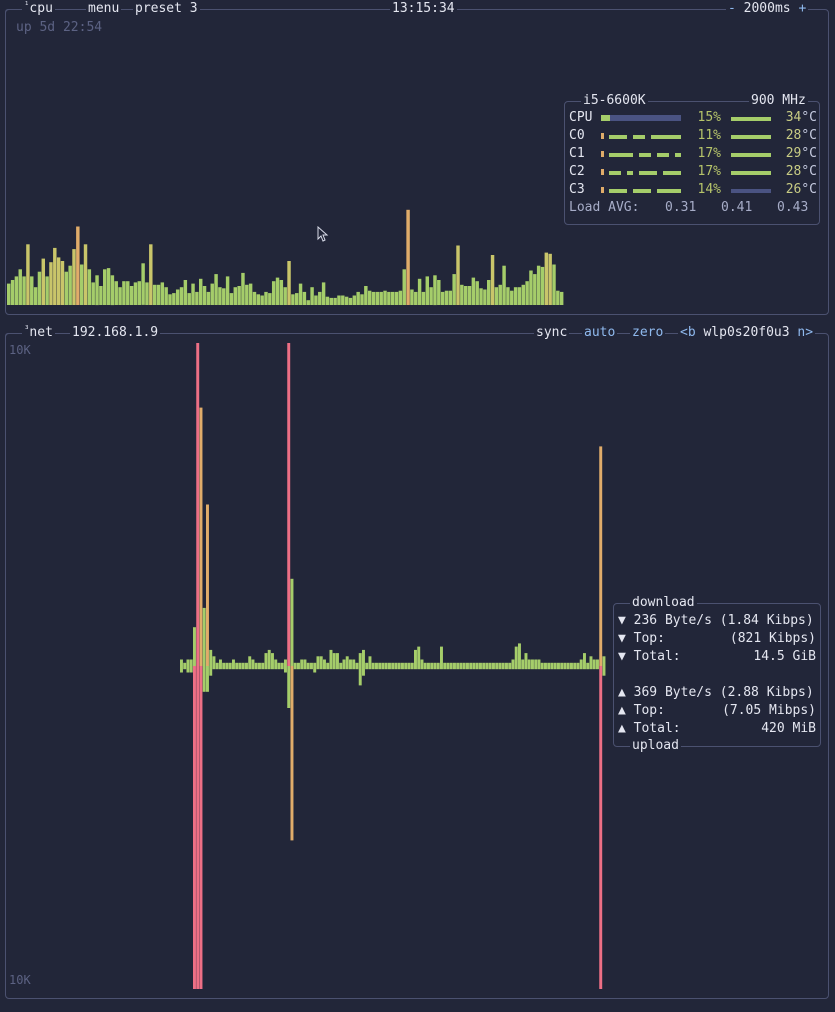 The width and height of the screenshot is (835, 1012). What do you see at coordinates (778, 101) in the screenshot?
I see `cpu-freq: 900 MHz` at bounding box center [778, 101].